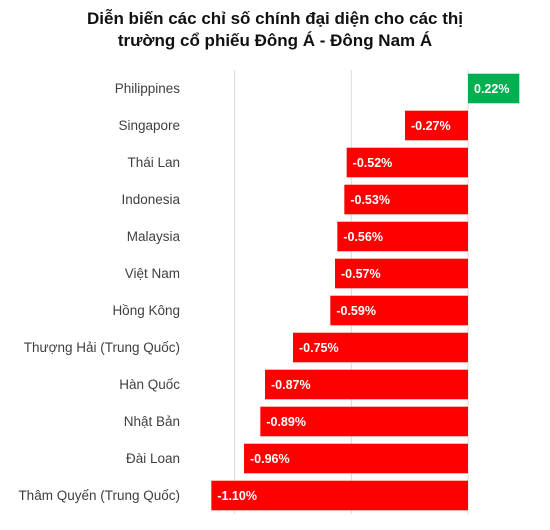  What do you see at coordinates (153, 458) in the screenshot?
I see `category-label-10: Đài Loan` at bounding box center [153, 458].